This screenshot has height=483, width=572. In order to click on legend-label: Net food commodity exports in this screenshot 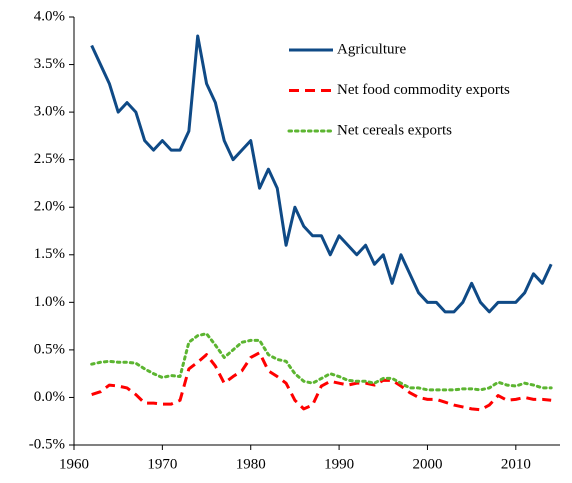, I will do `click(423, 90)`.